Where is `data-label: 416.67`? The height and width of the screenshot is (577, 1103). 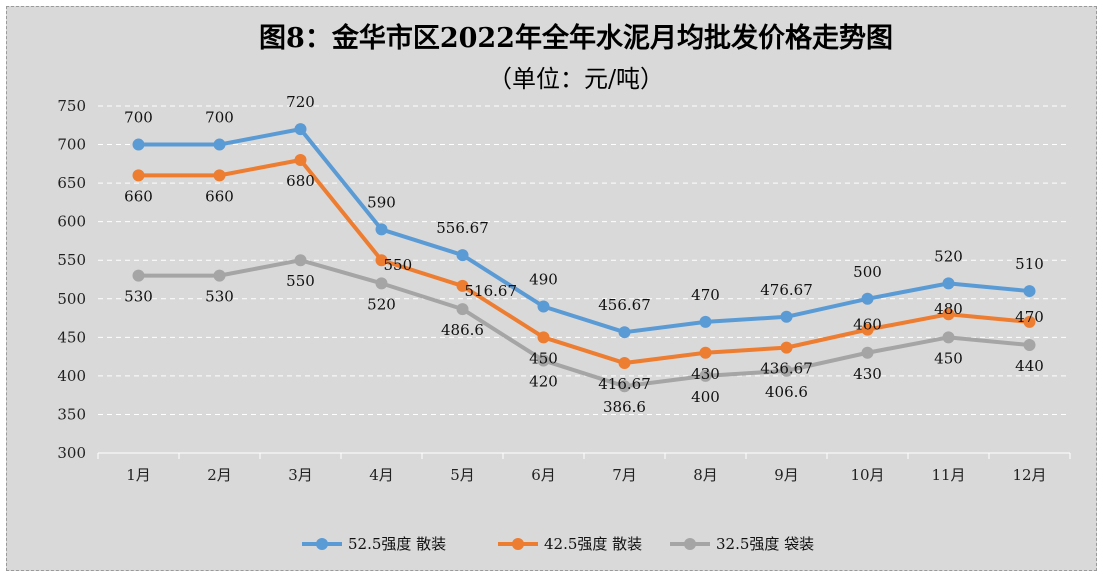
data-label: 416.67 is located at coordinates (624, 384).